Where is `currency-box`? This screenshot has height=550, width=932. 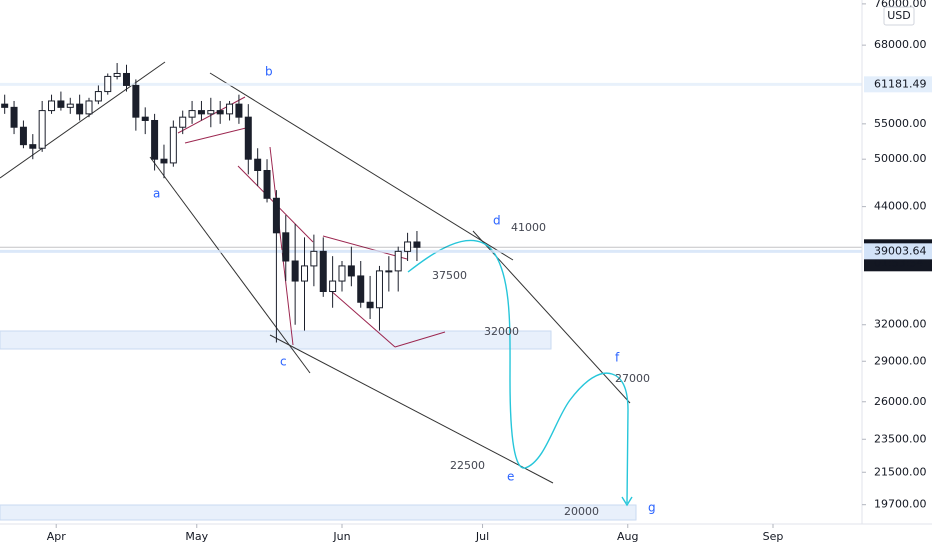
currency-box is located at coordinates (899, 16).